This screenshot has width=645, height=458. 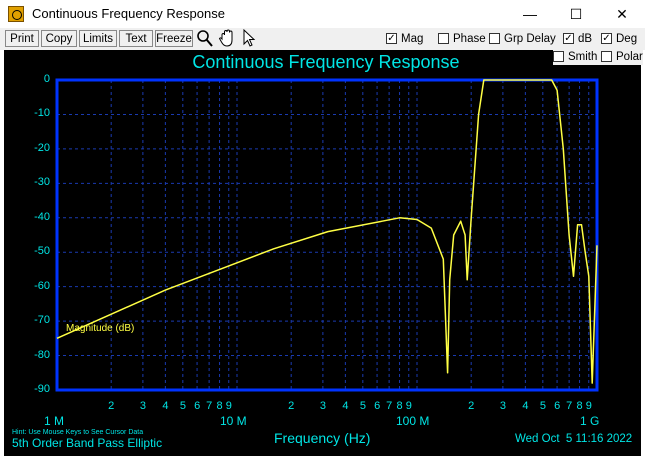 What do you see at coordinates (391, 38) in the screenshot?
I see `mag-checkbox-box: ✓` at bounding box center [391, 38].